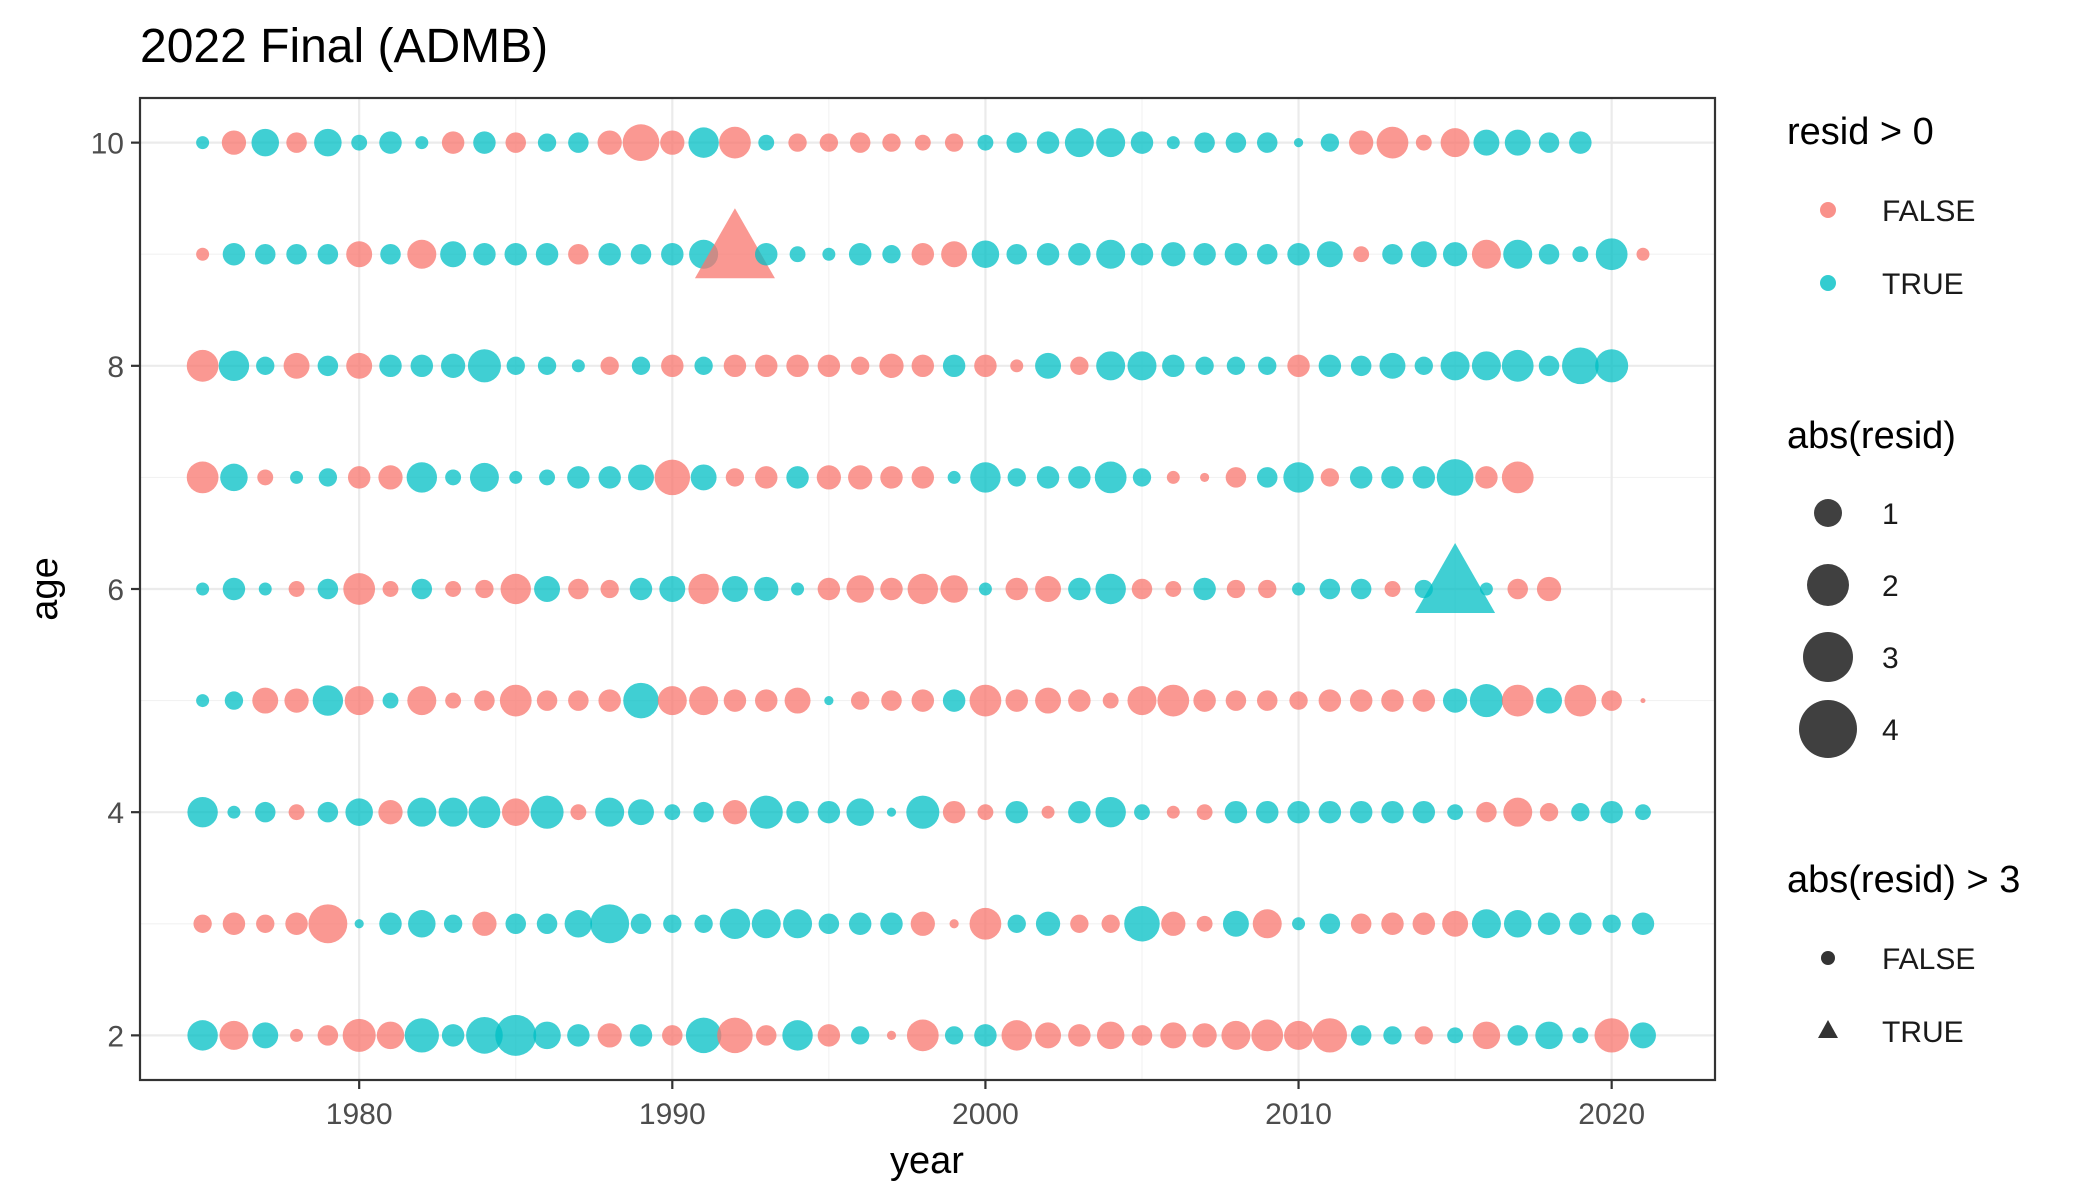 The height and width of the screenshot is (1200, 2100). What do you see at coordinates (1860, 132) in the screenshot?
I see `legend-sign-title: resid > 0` at bounding box center [1860, 132].